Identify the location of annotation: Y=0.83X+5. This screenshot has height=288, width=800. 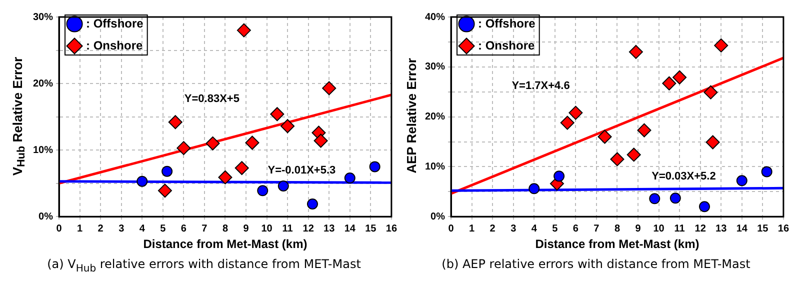
(212, 98).